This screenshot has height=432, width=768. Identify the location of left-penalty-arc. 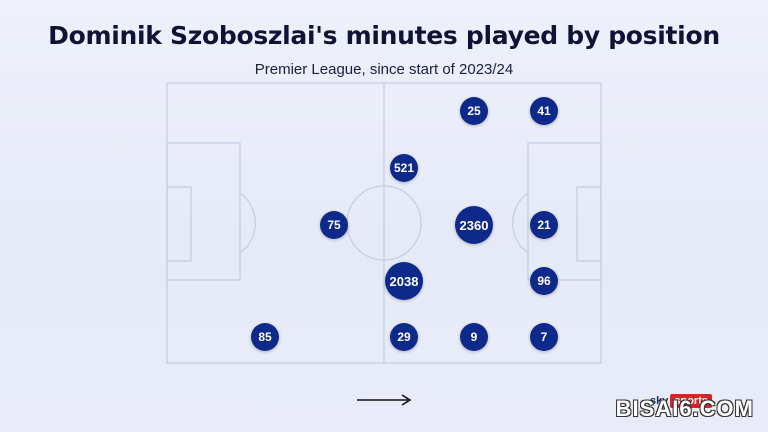
(247, 223).